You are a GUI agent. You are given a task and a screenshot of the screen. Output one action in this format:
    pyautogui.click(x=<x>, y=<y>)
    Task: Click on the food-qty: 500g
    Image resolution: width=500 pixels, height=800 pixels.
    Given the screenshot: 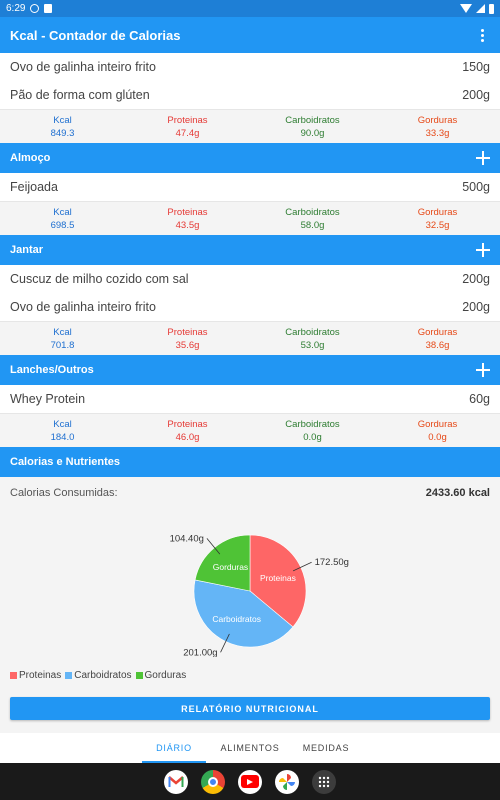 What is the action you would take?
    pyautogui.click(x=476, y=187)
    